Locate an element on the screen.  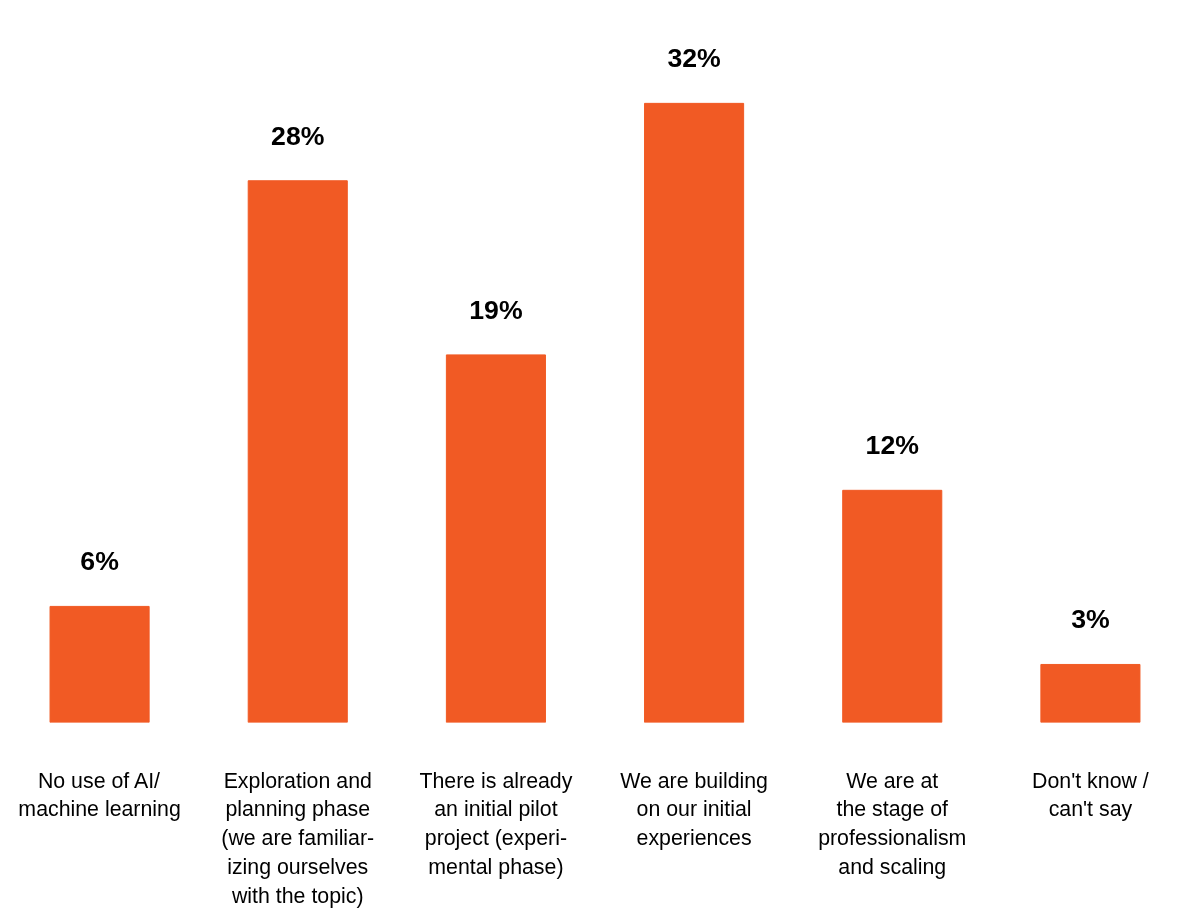
data-label: 19% is located at coordinates (496, 309).